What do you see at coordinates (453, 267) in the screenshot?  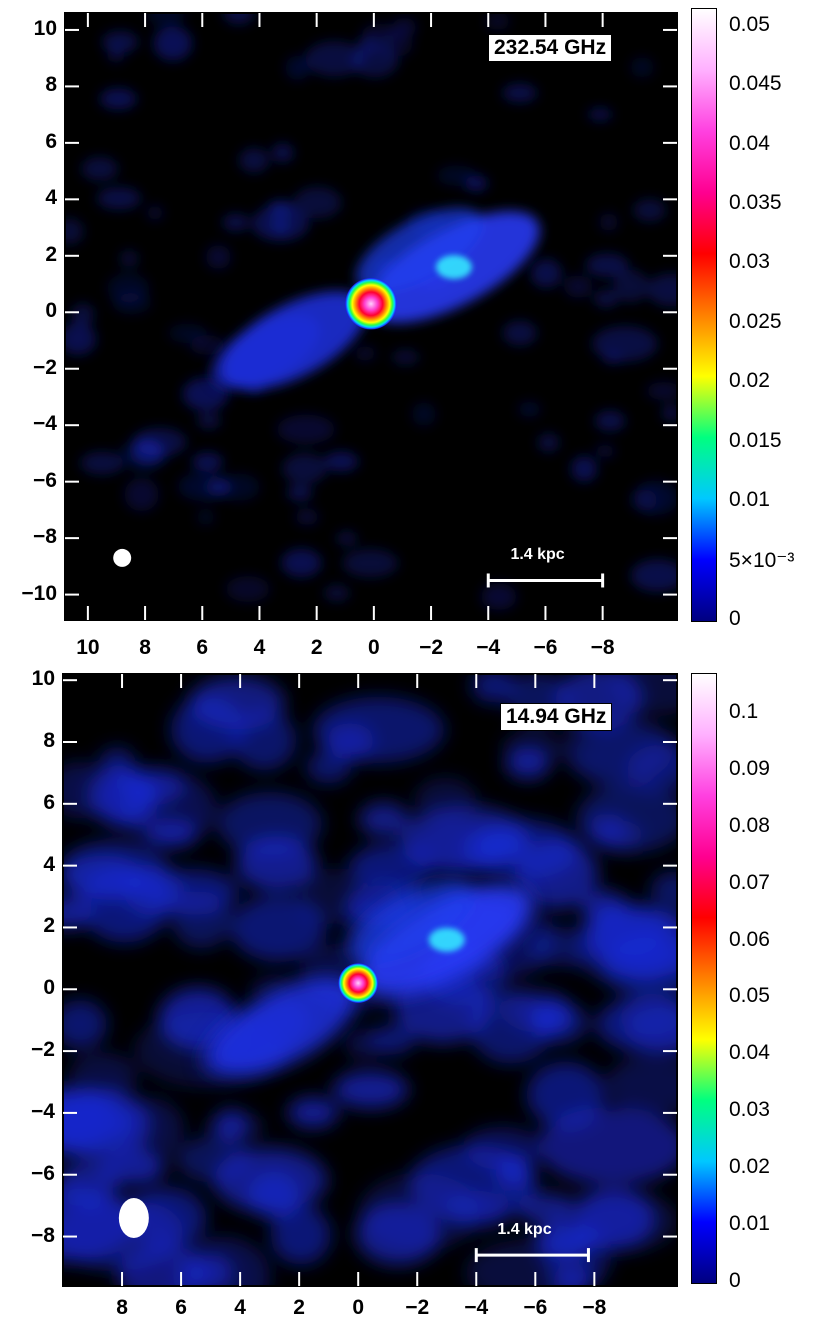 I see `jet-knot` at bounding box center [453, 267].